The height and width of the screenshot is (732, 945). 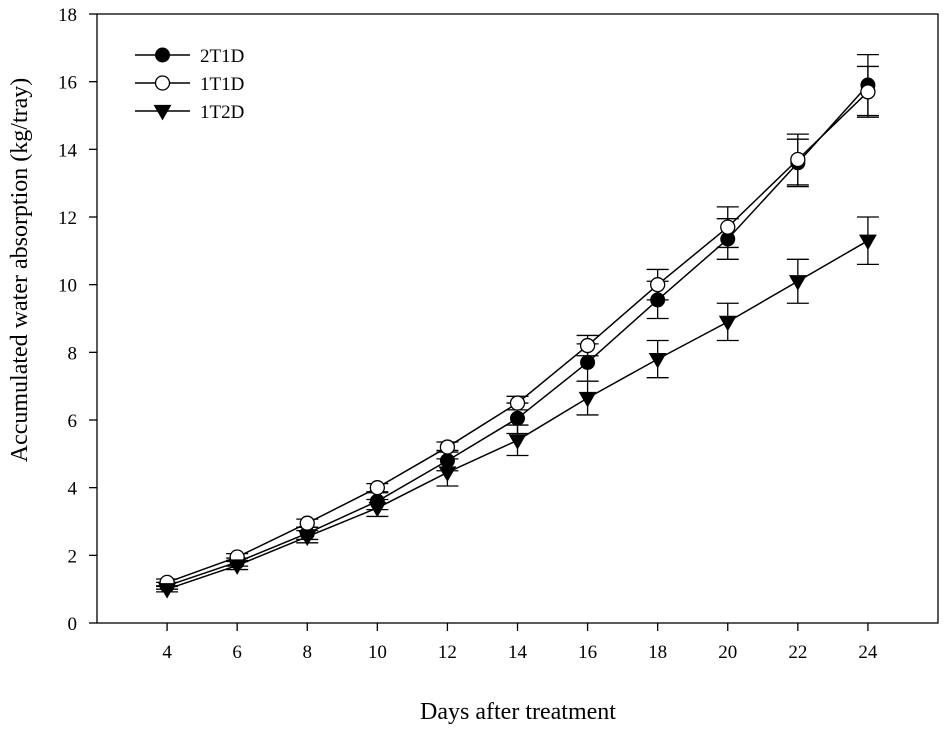 What do you see at coordinates (377, 652) in the screenshot?
I see `x-tick-label: 10` at bounding box center [377, 652].